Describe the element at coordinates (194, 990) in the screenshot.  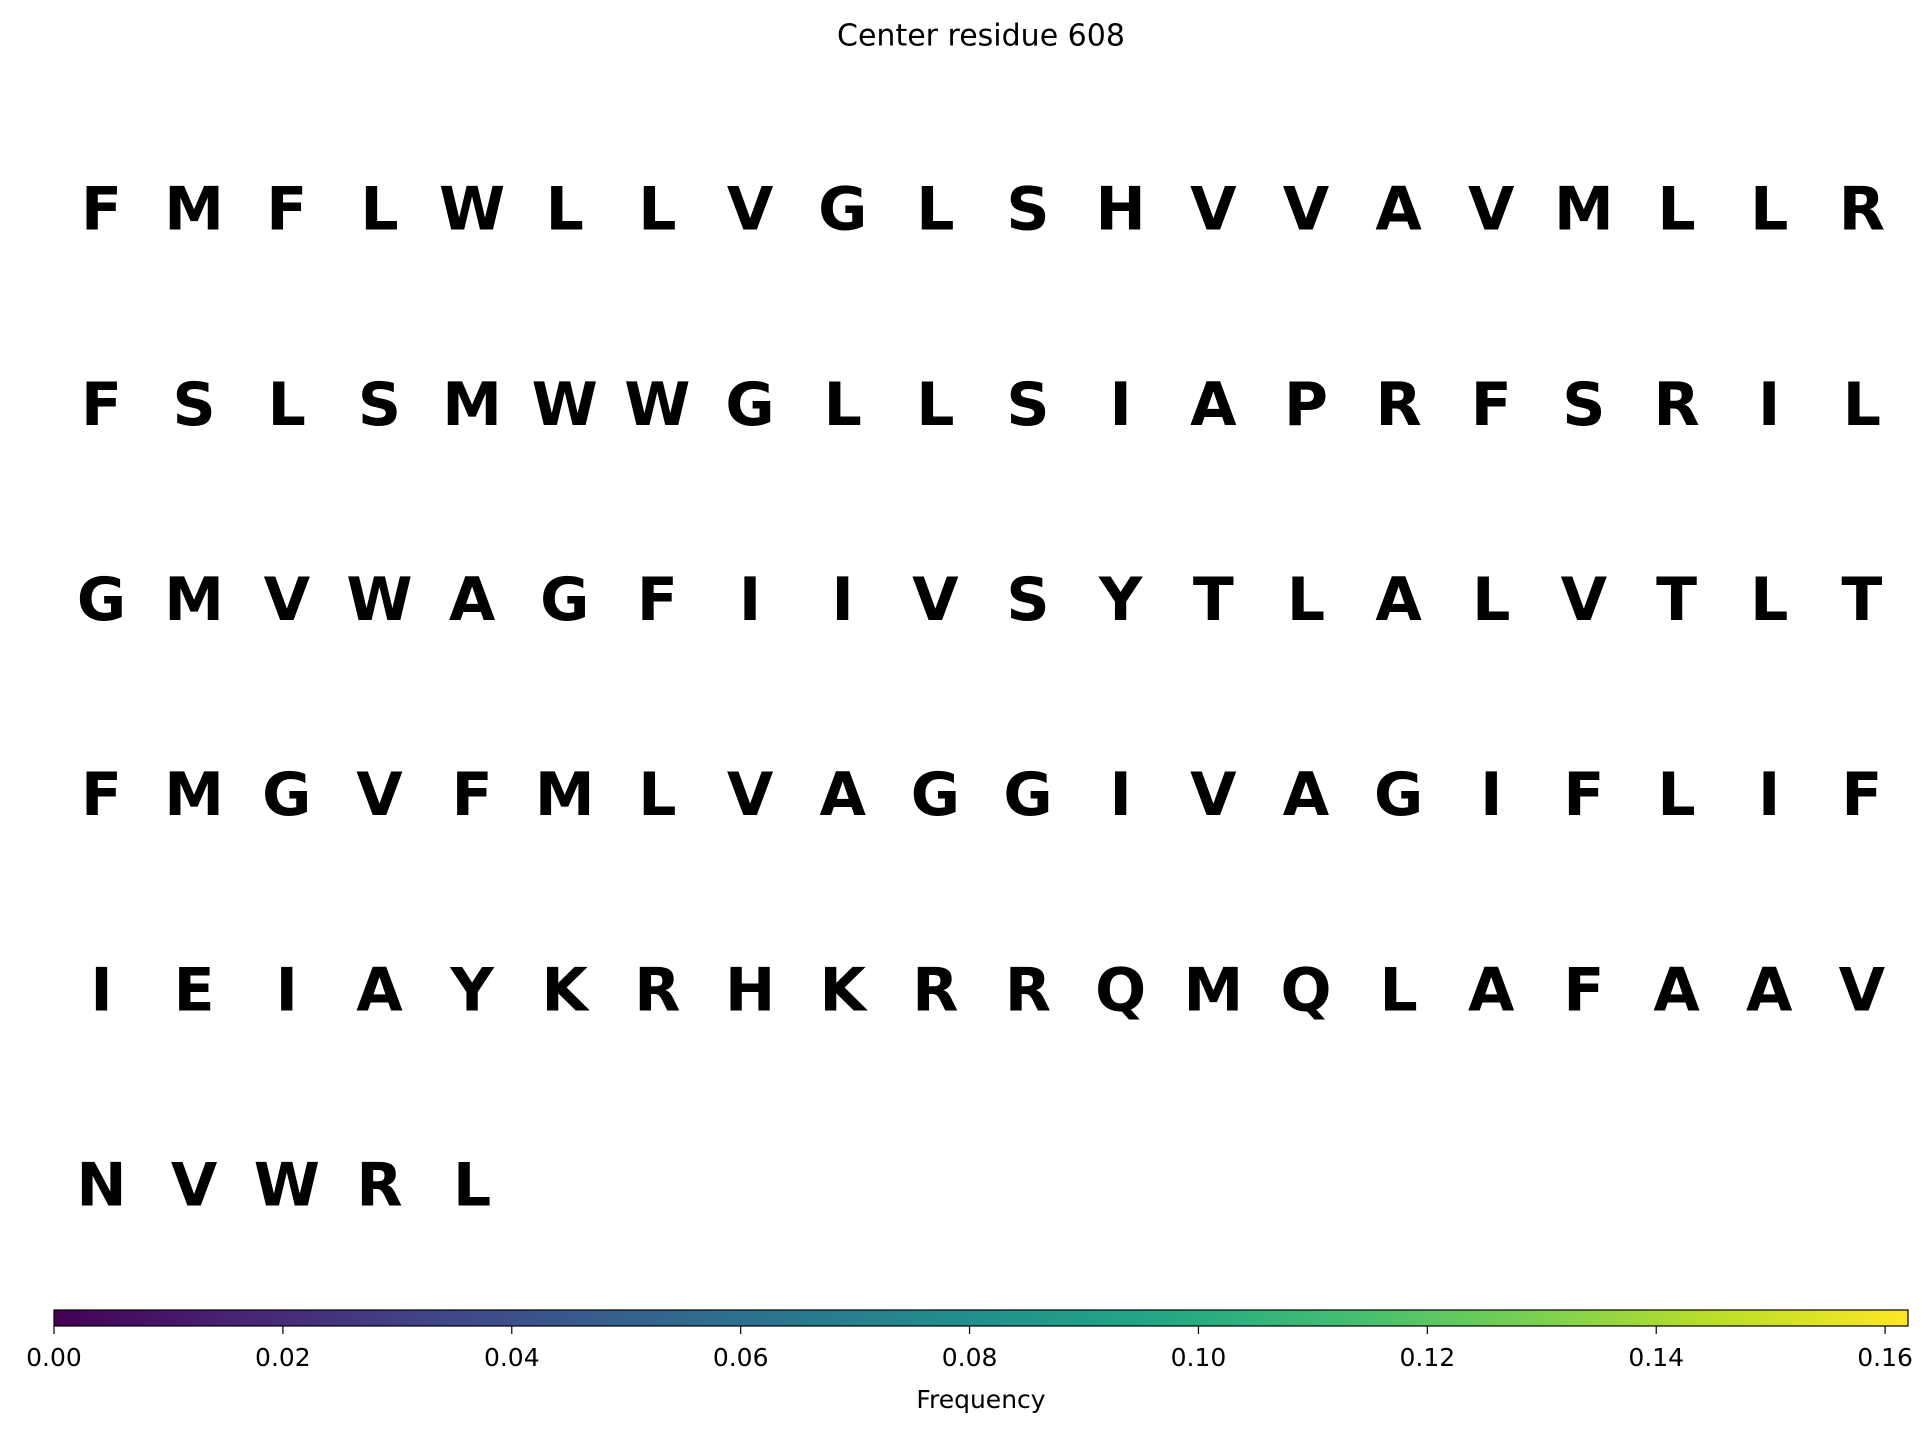
I see `residue: E` at that location.